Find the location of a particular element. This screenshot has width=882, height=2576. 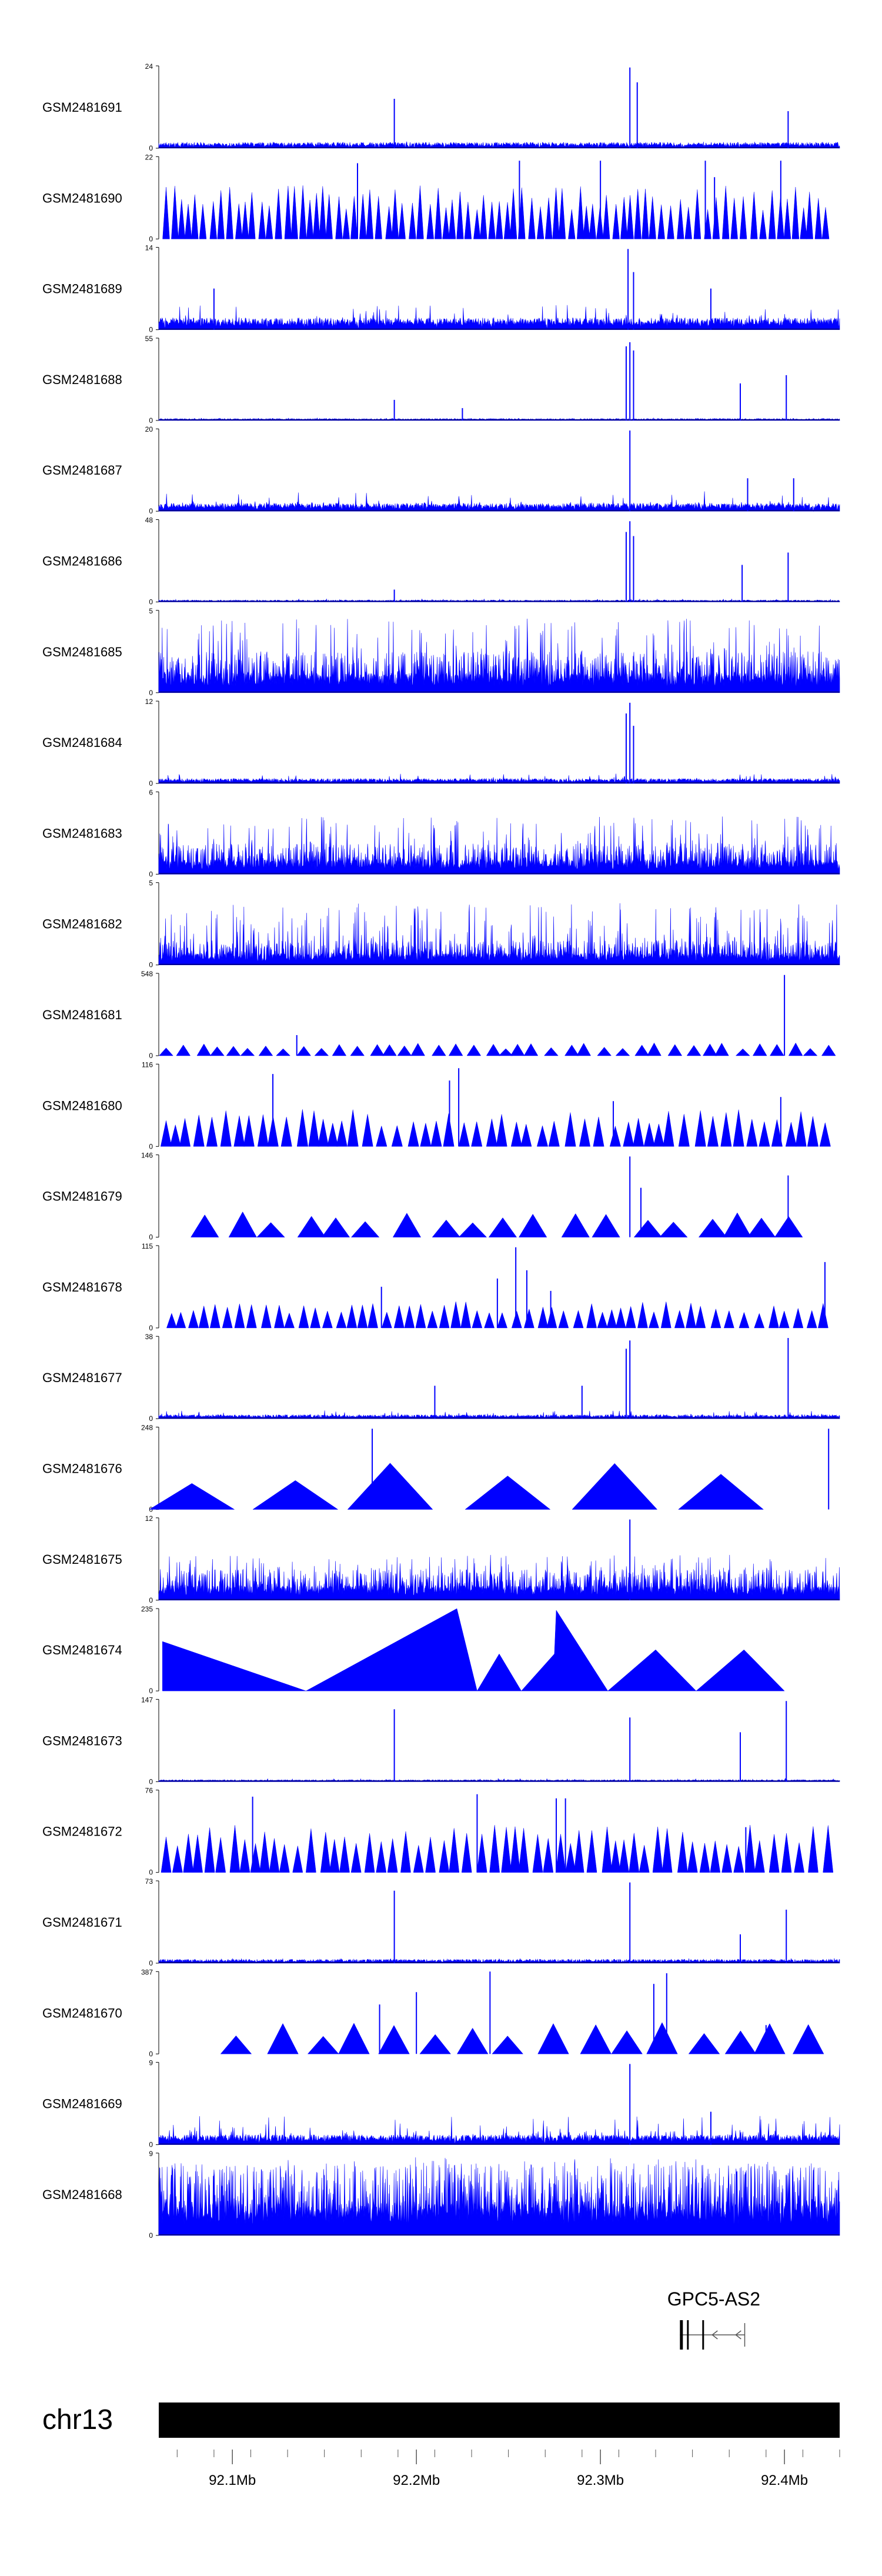

track-GSM2481675: GSM2481675 12 0 is located at coordinates (441, 1559).